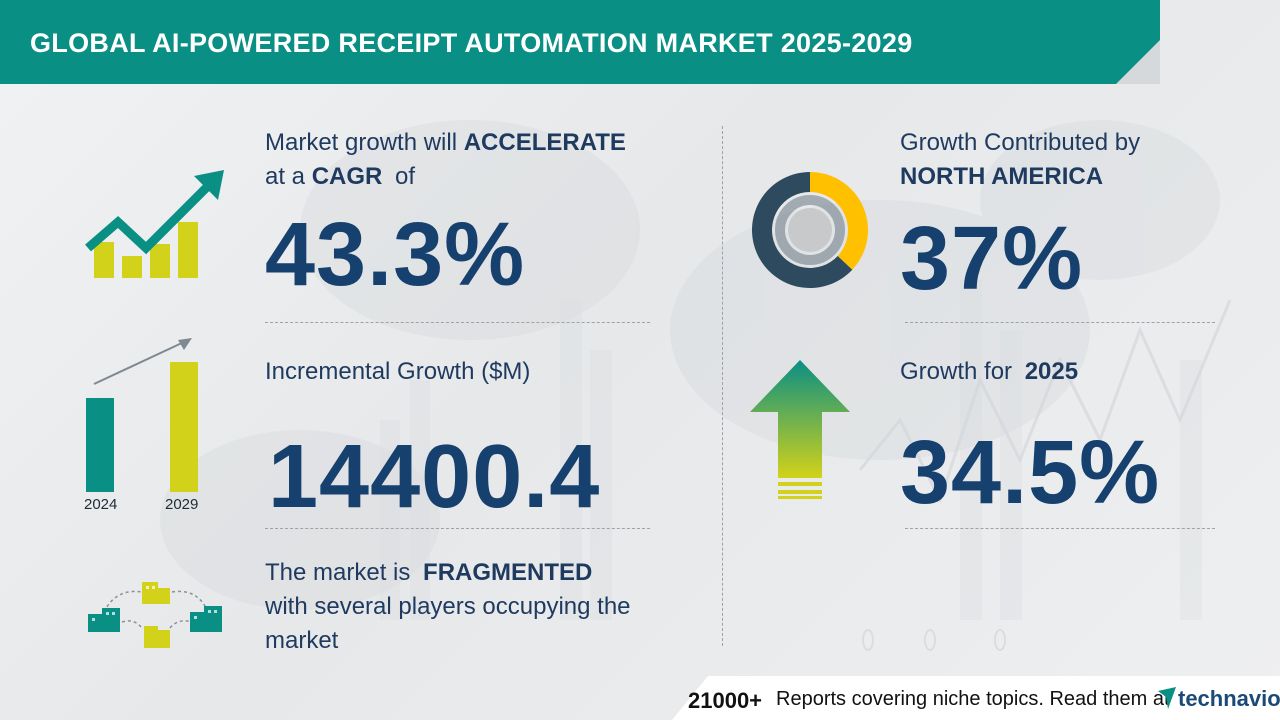 The height and width of the screenshot is (720, 1280). Describe the element at coordinates (722, 386) in the screenshot. I see `column-divider` at that location.